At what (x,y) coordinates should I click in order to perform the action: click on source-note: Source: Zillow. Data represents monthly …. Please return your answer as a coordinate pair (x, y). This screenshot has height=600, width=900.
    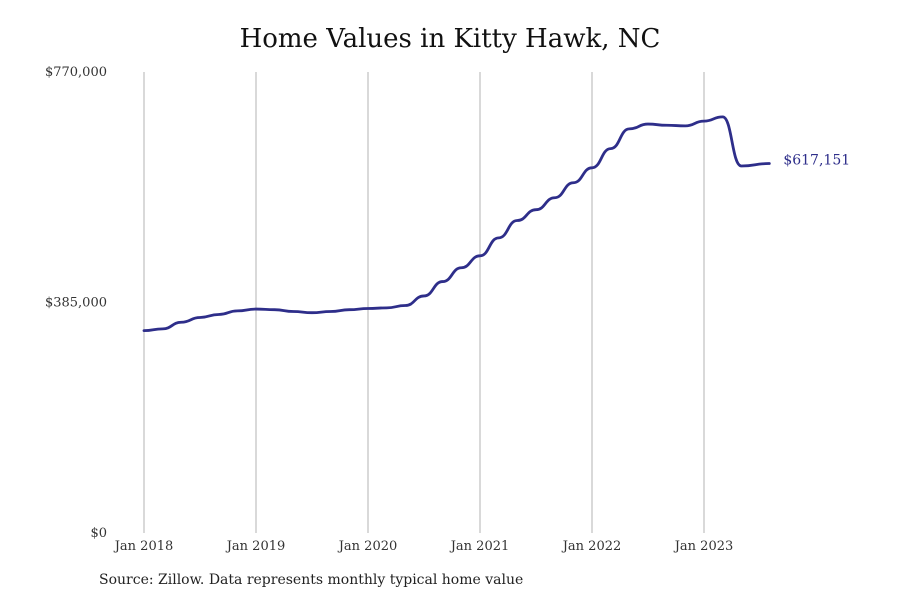
    Looking at the image, I should click on (311, 580).